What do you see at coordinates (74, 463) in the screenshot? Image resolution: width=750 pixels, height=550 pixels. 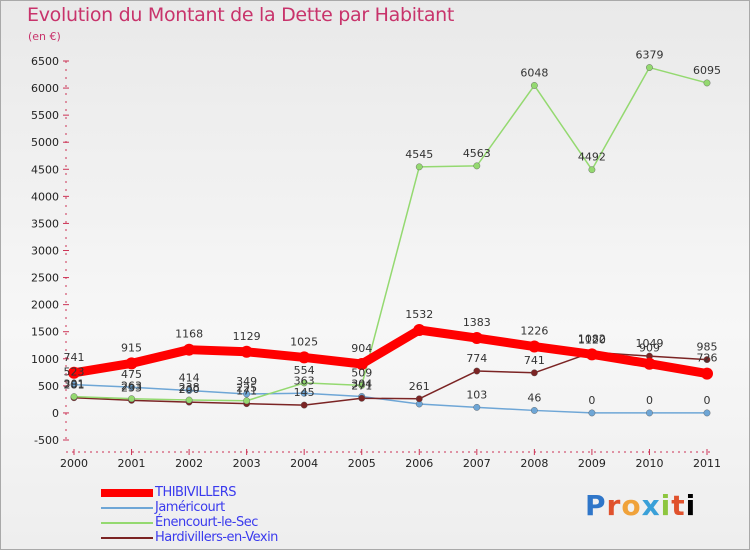 I see `x-tick-label: 2000` at bounding box center [74, 463].